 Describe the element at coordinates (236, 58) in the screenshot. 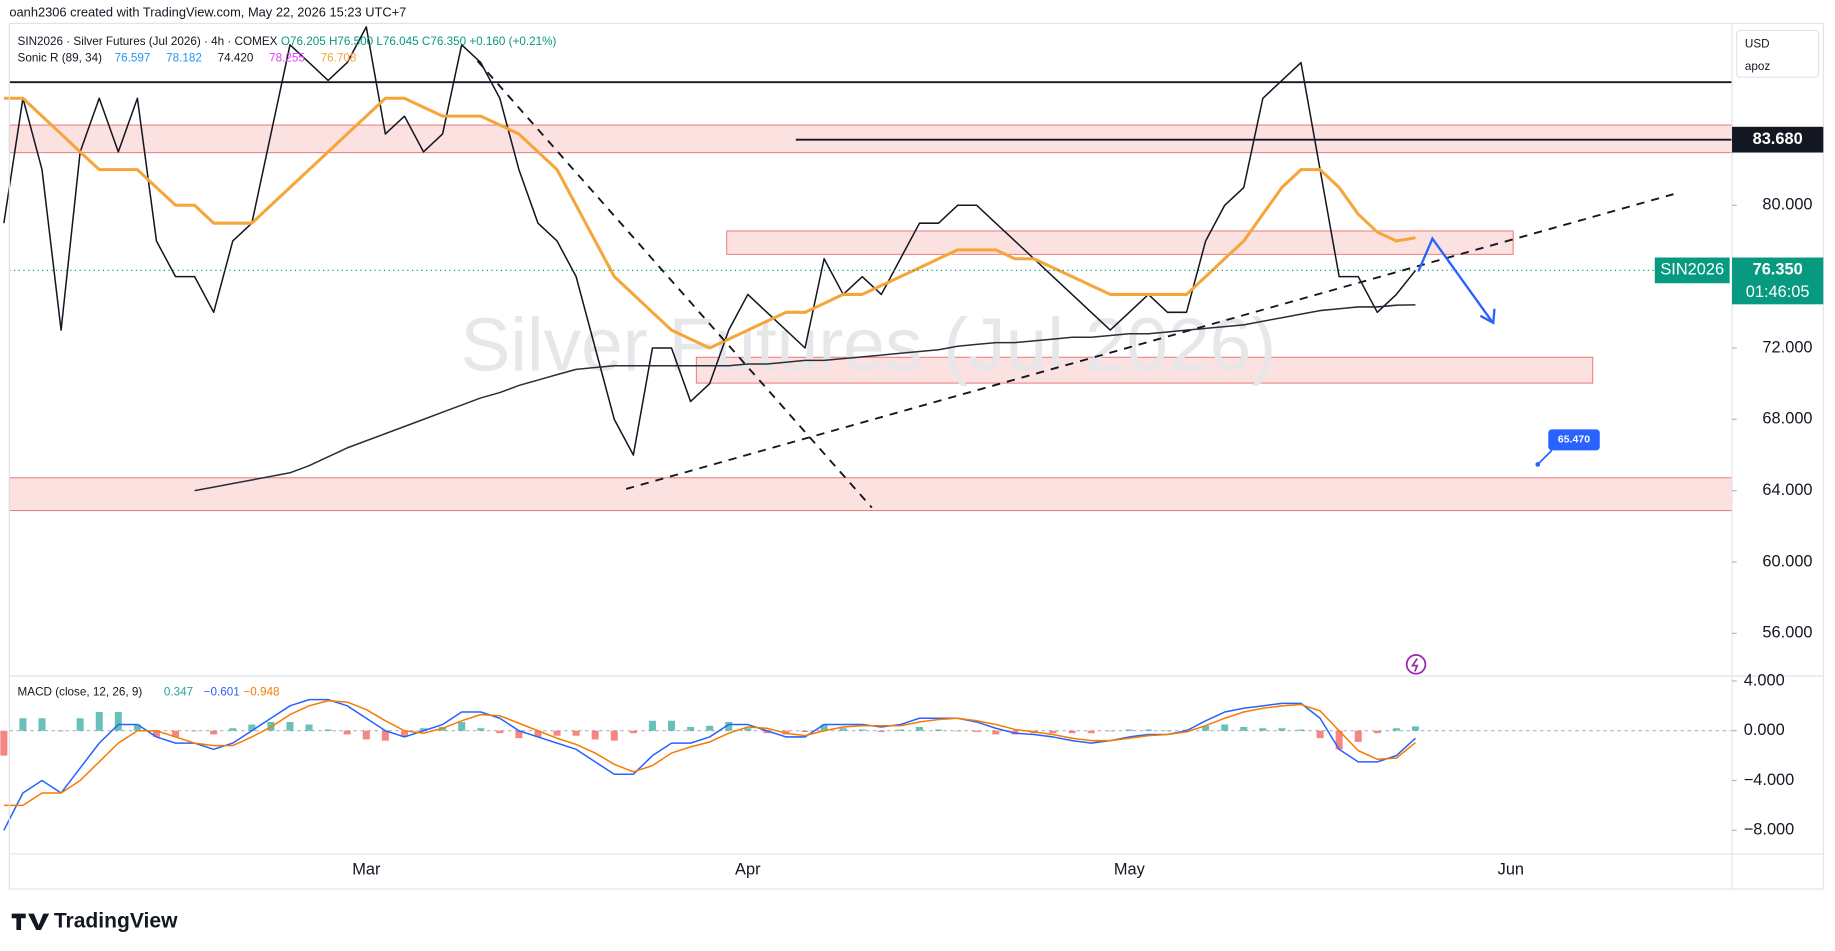

I see `indicator-value: 74.420` at that location.